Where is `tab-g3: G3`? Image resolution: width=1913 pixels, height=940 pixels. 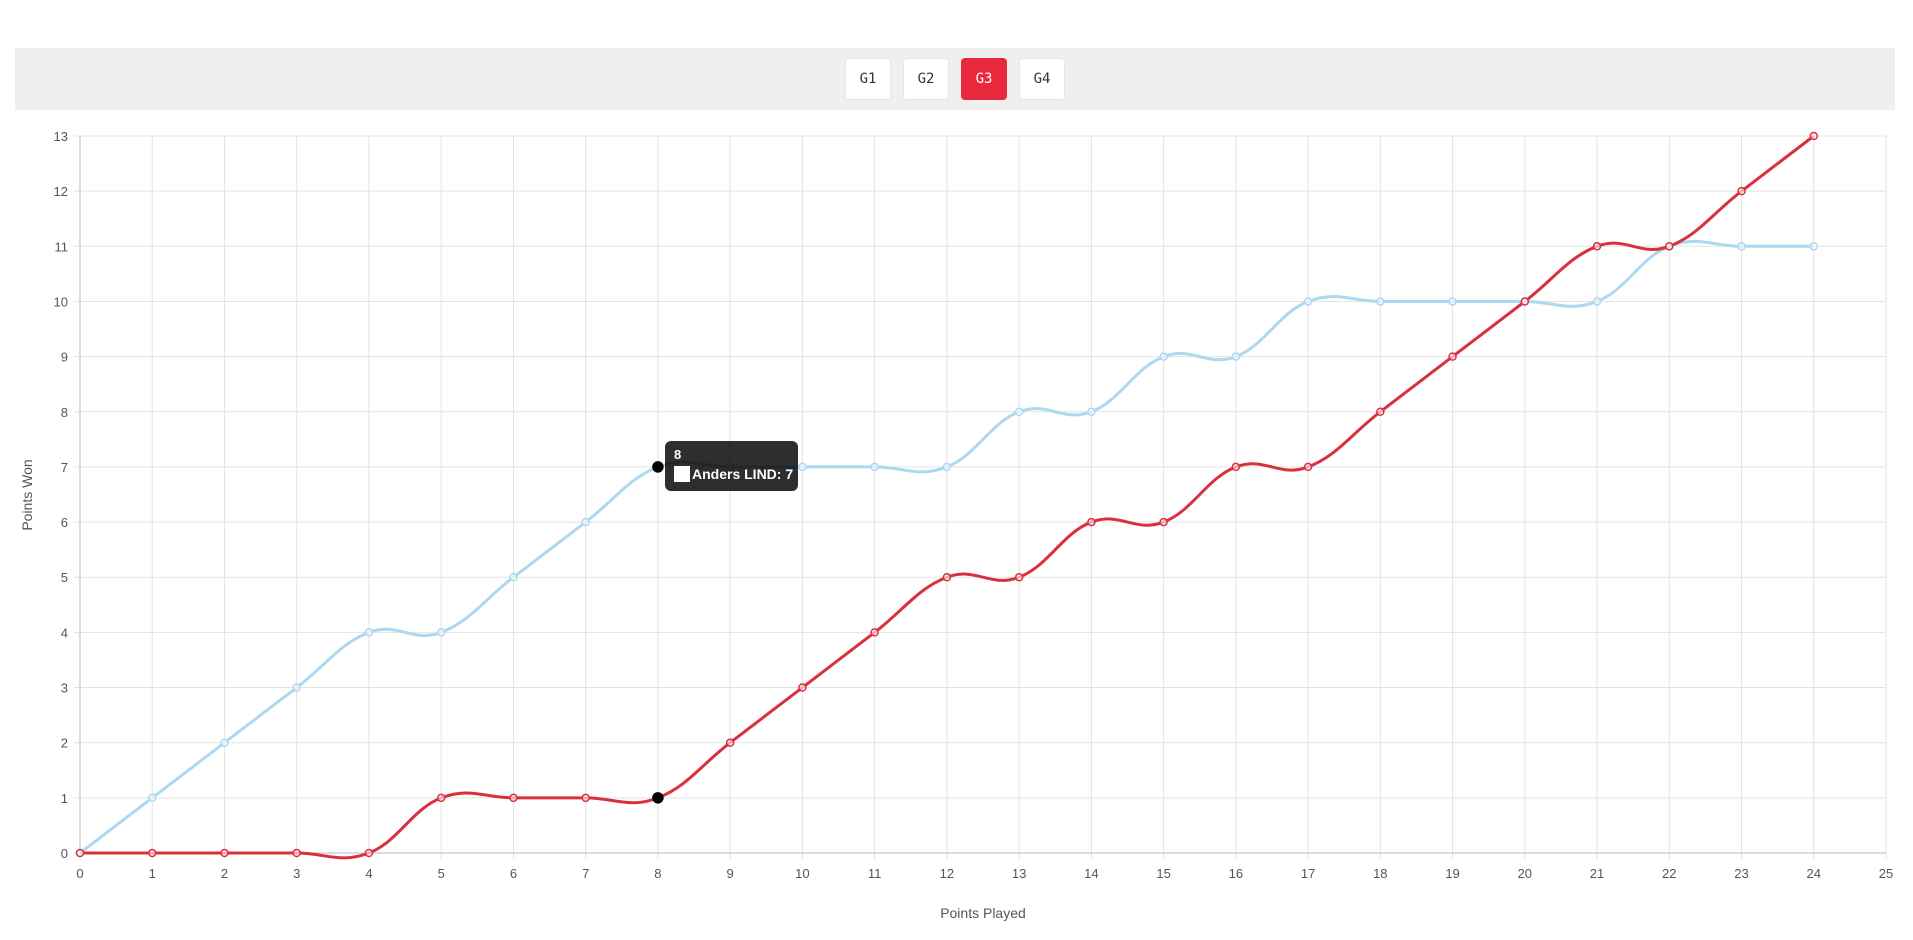
tab-g3: G3 is located at coordinates (984, 79).